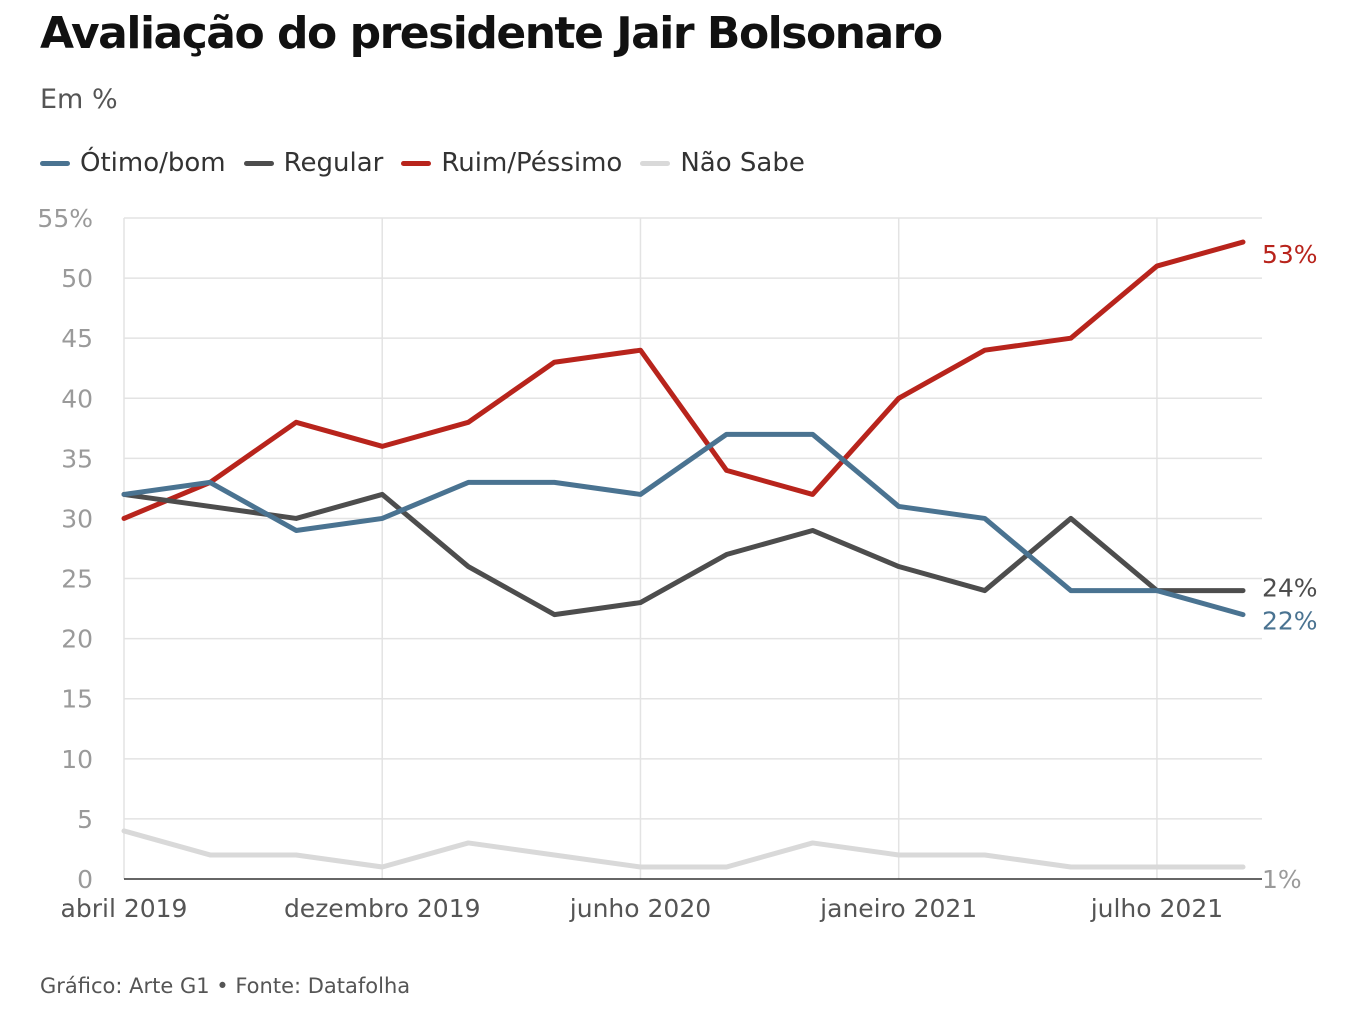  I want to click on x-tick-label: junho 2020, so click(640, 908).